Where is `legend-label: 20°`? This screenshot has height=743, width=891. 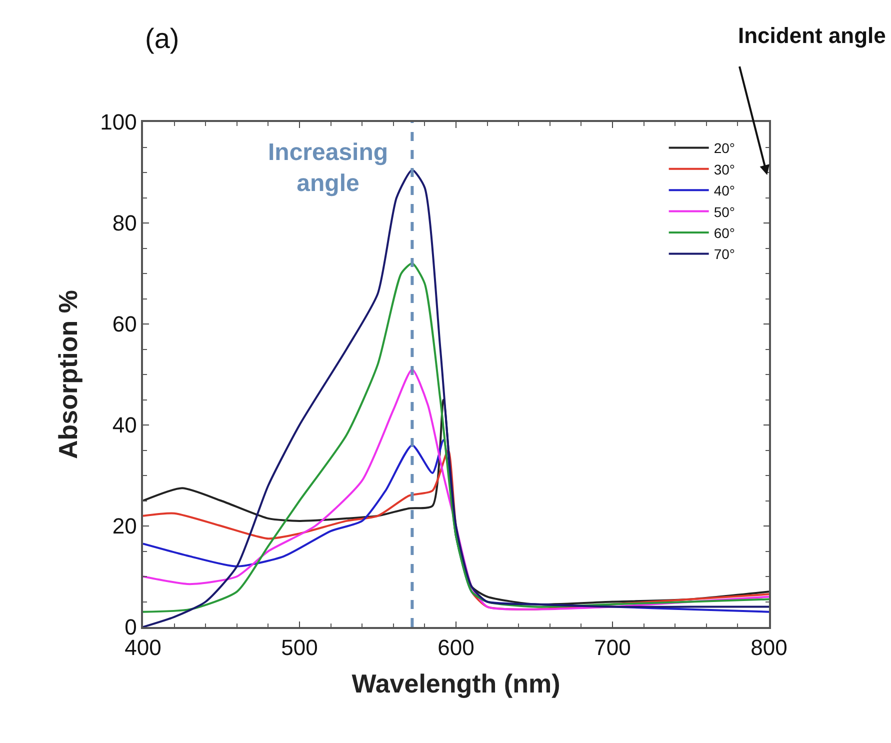 legend-label: 20° is located at coordinates (724, 148).